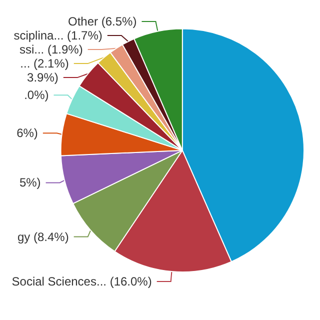 This screenshot has width=320, height=320. Describe the element at coordinates (44, 63) in the screenshot. I see `slice-label: ... (2.1%)` at that location.